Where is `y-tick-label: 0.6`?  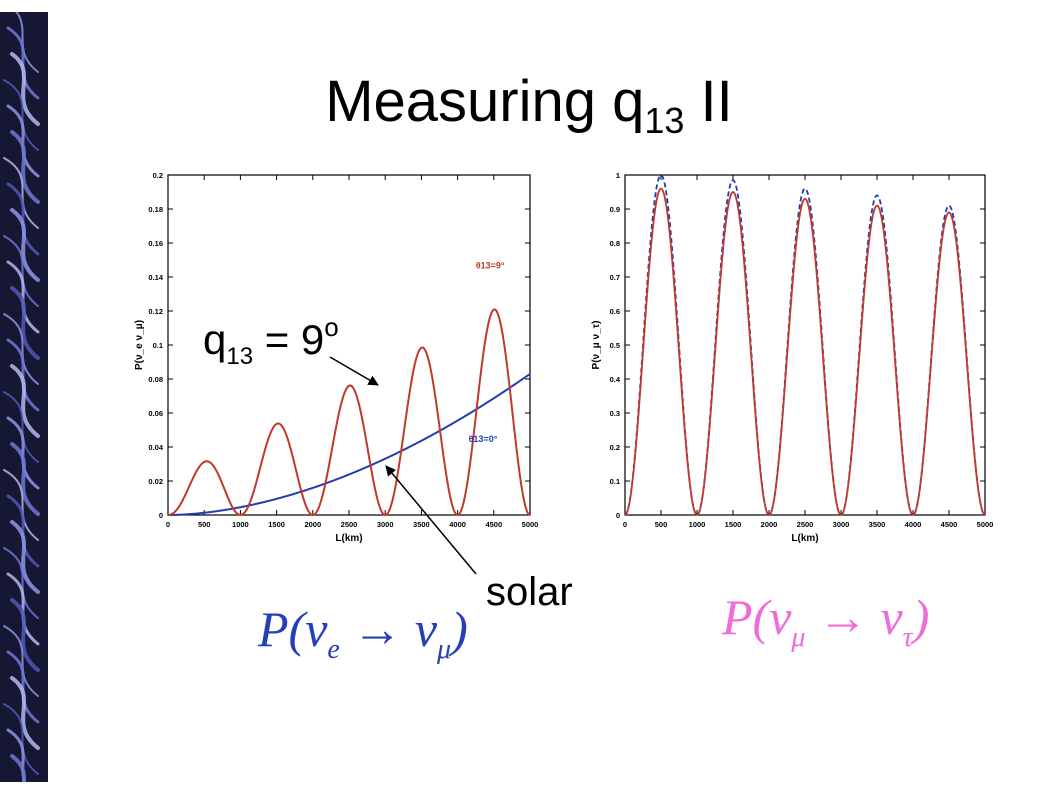
y-tick-label: 0.6 is located at coordinates (615, 311).